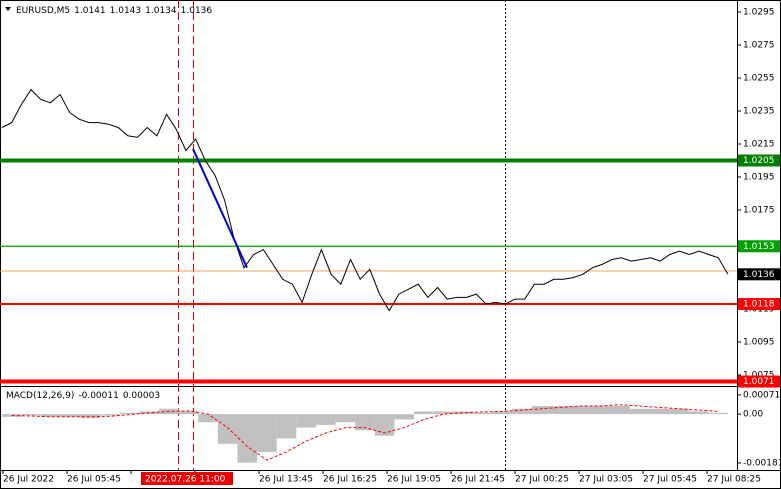 The height and width of the screenshot is (489, 781). What do you see at coordinates (478, 480) in the screenshot?
I see `x-tick-label: 26 Jul 21:45` at bounding box center [478, 480].